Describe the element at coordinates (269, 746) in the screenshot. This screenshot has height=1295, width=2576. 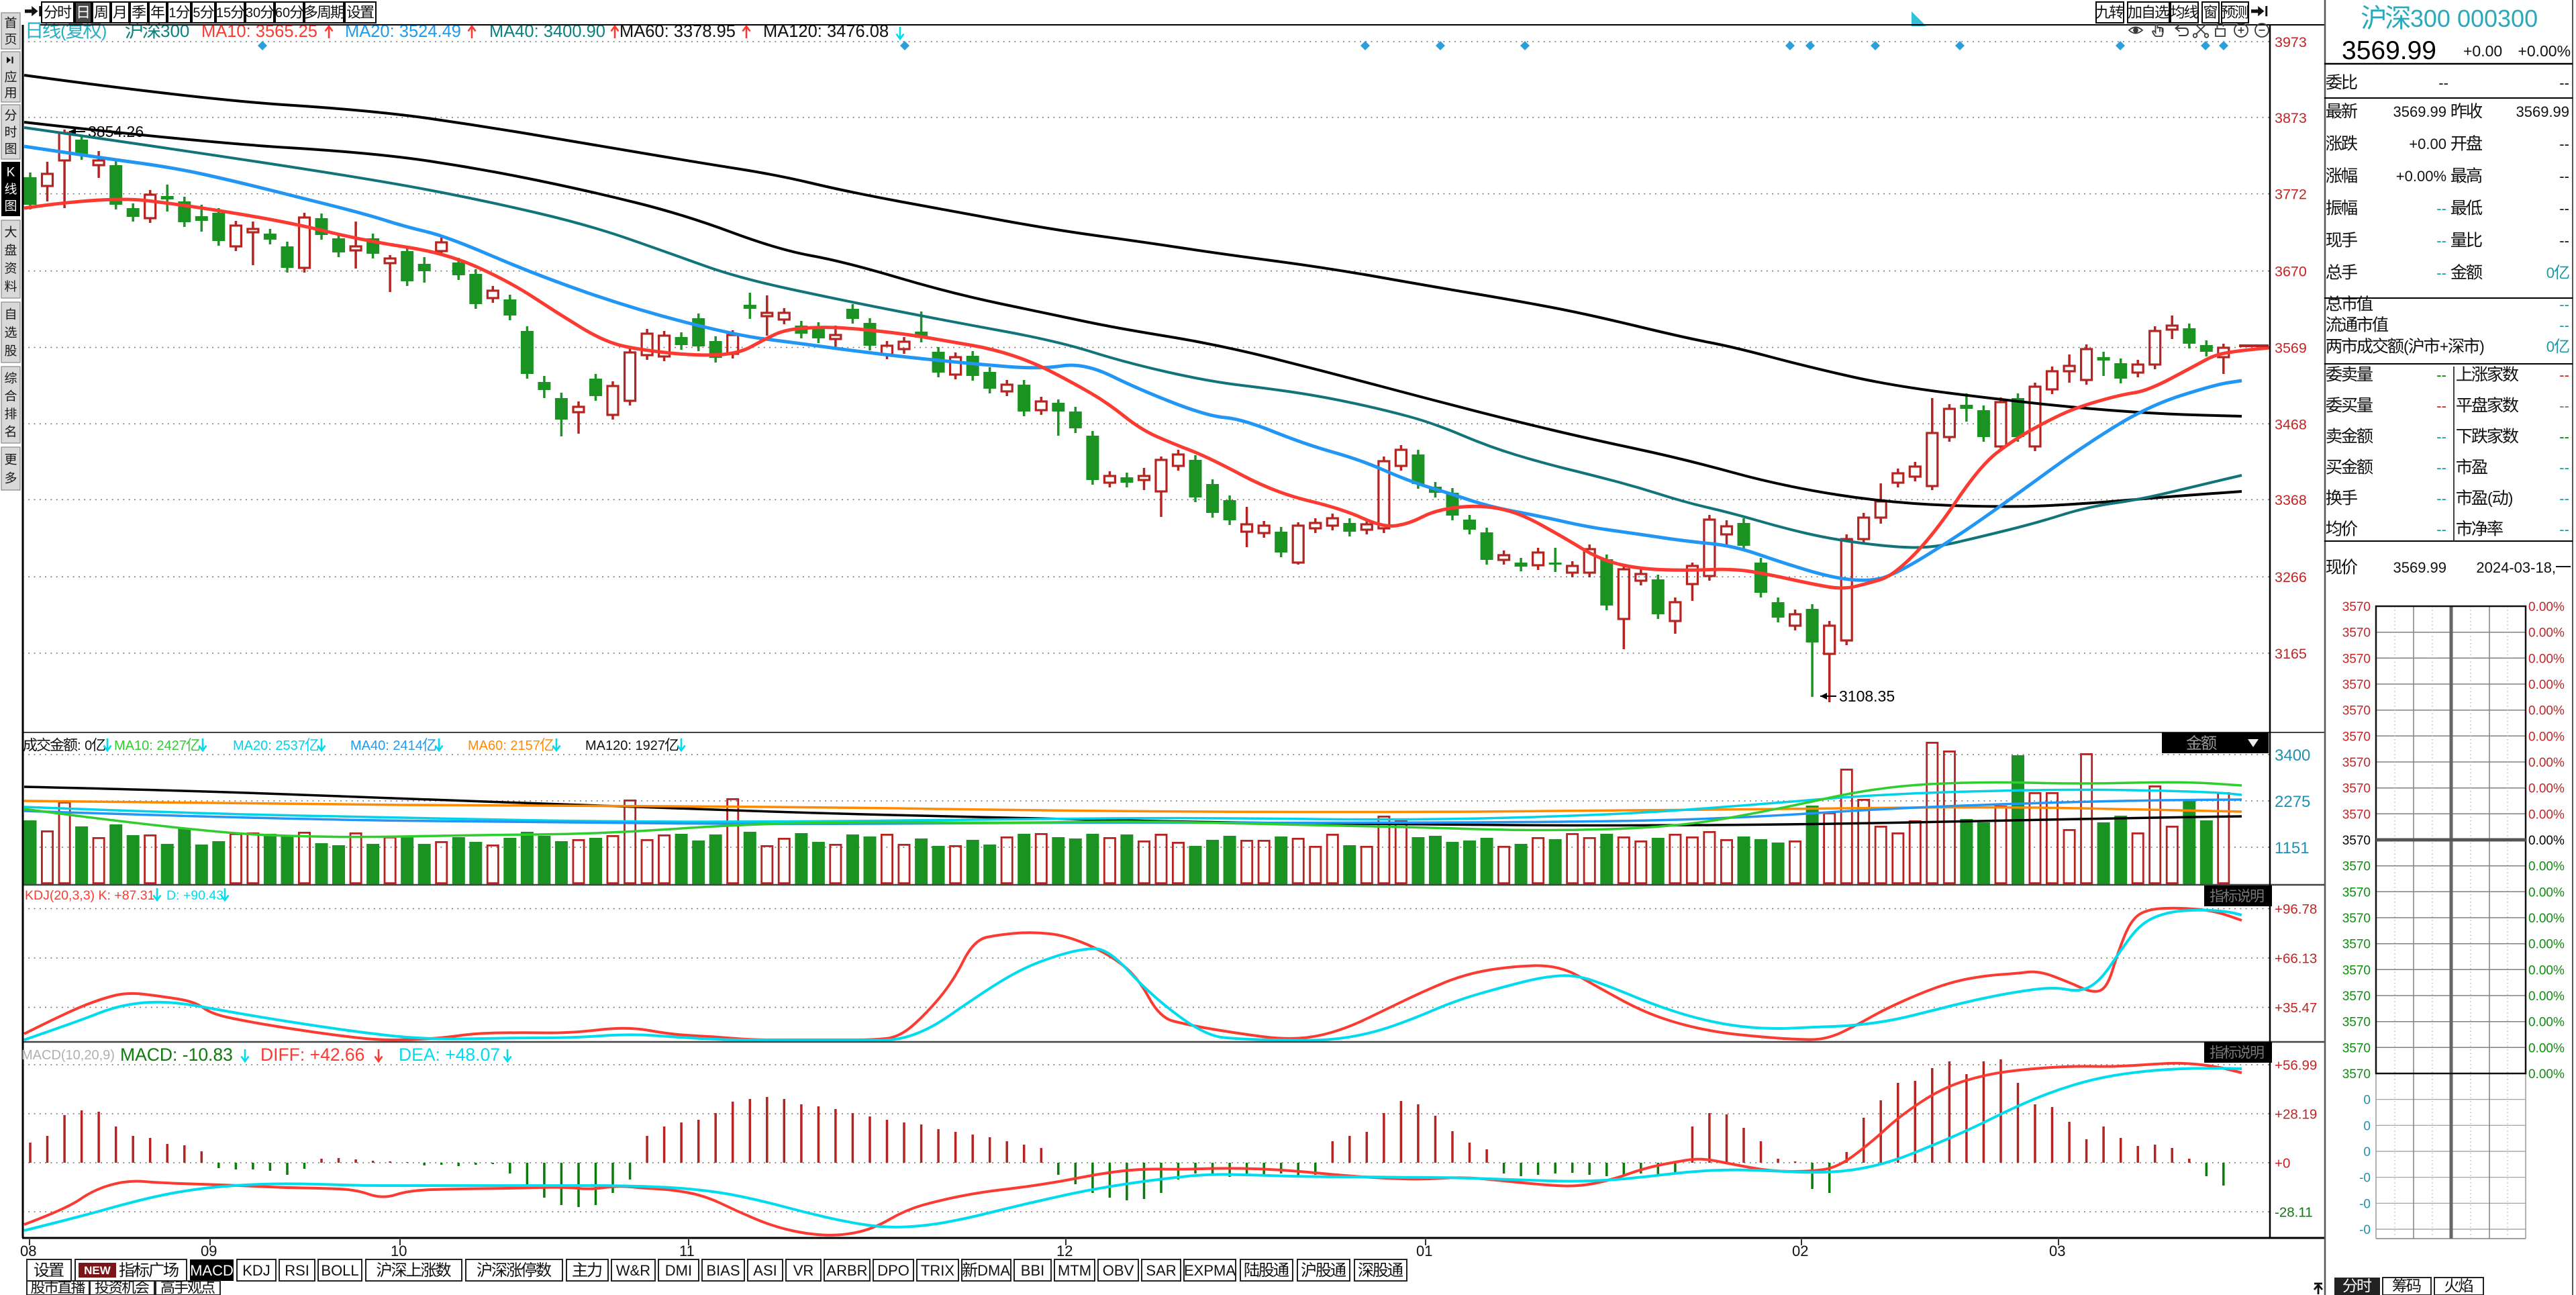
I see `svg-text: MA20: 2537` at that location.